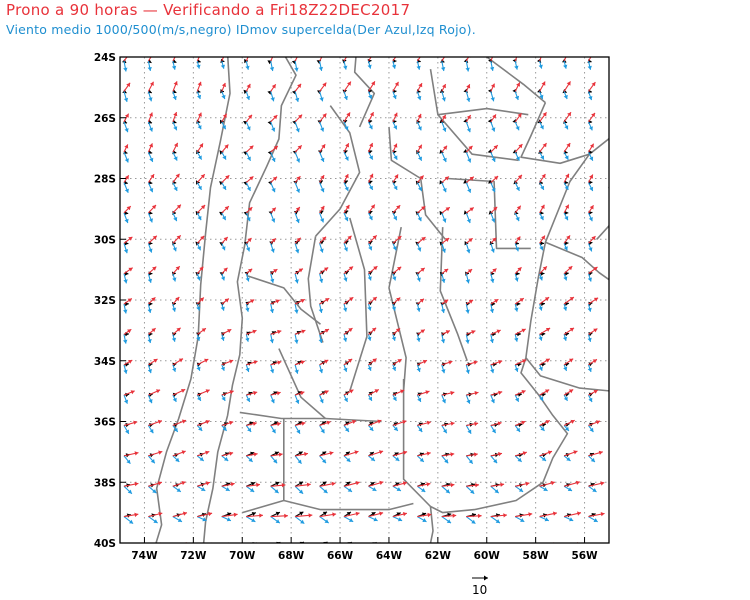 This screenshot has width=750, height=600. Describe the element at coordinates (486, 578) in the screenshot. I see `reference-vector-head` at that location.